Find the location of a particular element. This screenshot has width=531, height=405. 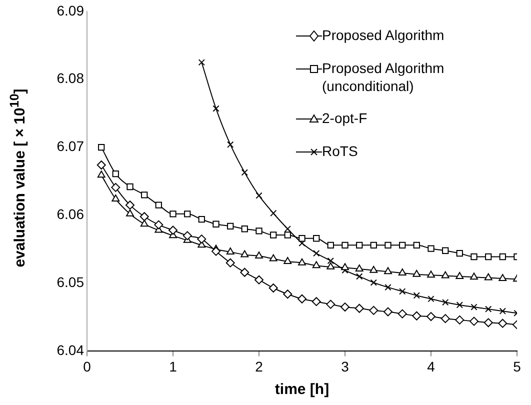

x-tick-label: 0 is located at coordinates (87, 366).